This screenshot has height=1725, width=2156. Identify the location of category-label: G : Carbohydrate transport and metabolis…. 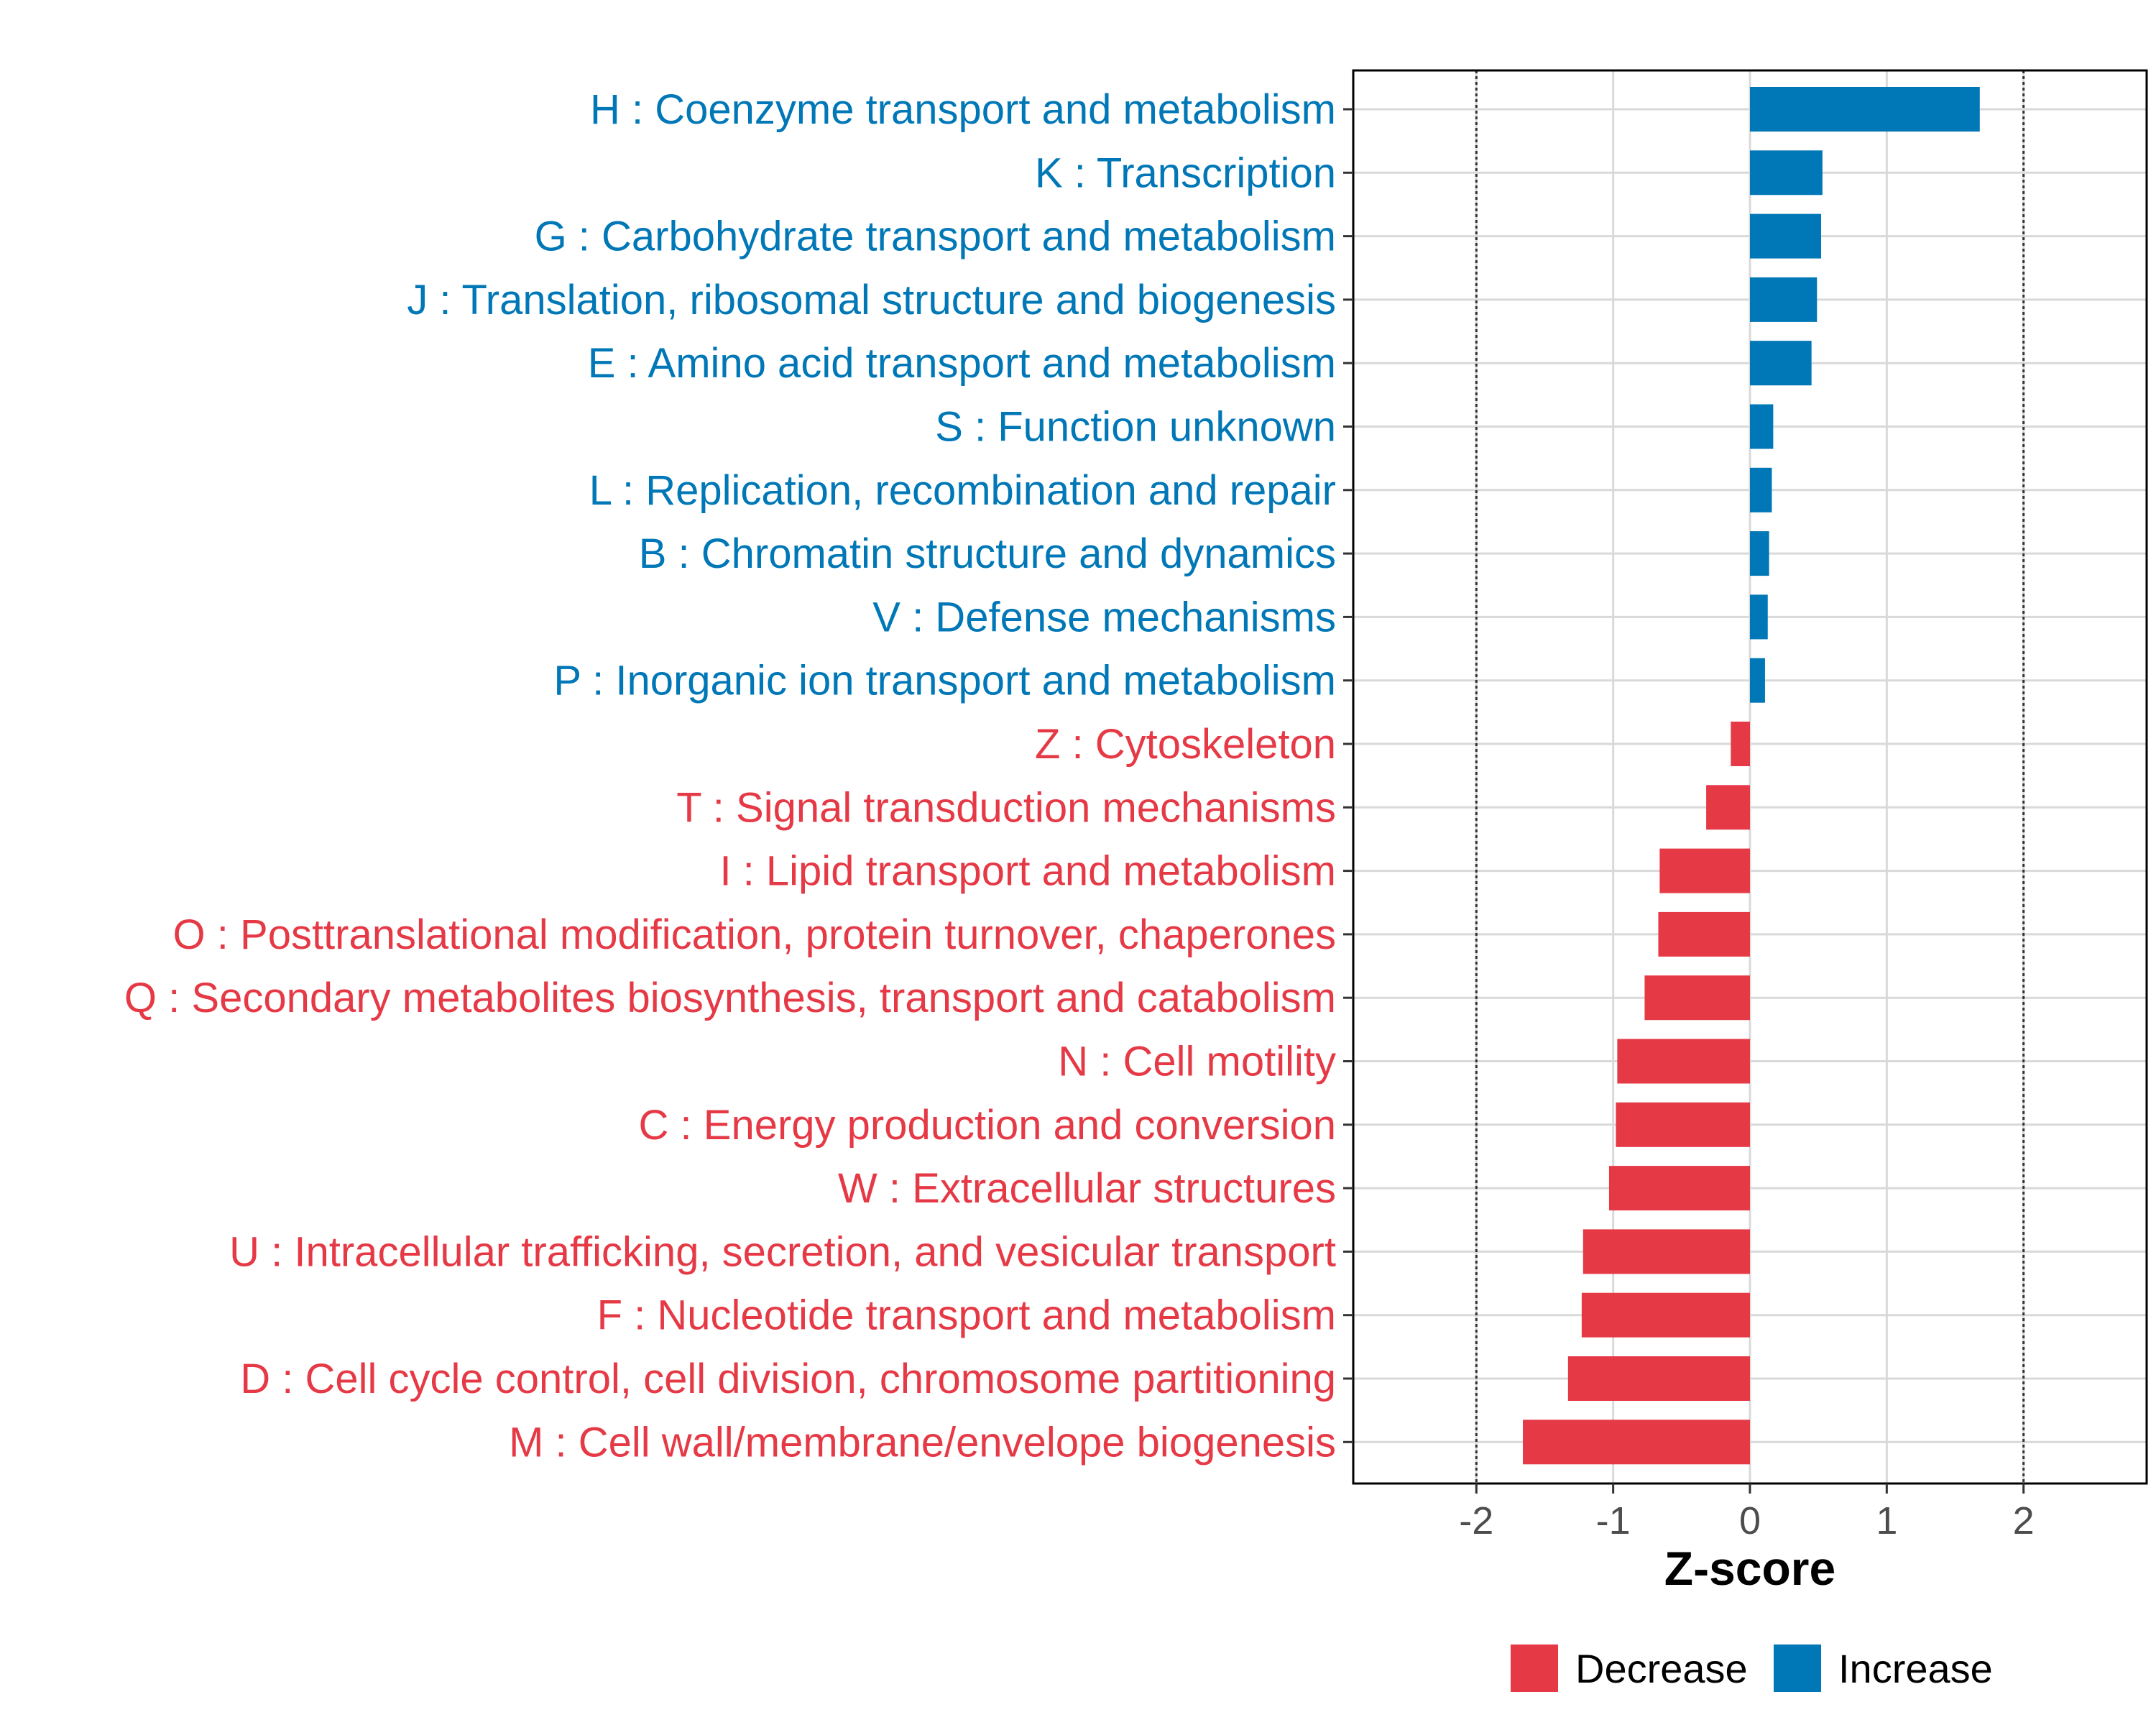
(935, 236).